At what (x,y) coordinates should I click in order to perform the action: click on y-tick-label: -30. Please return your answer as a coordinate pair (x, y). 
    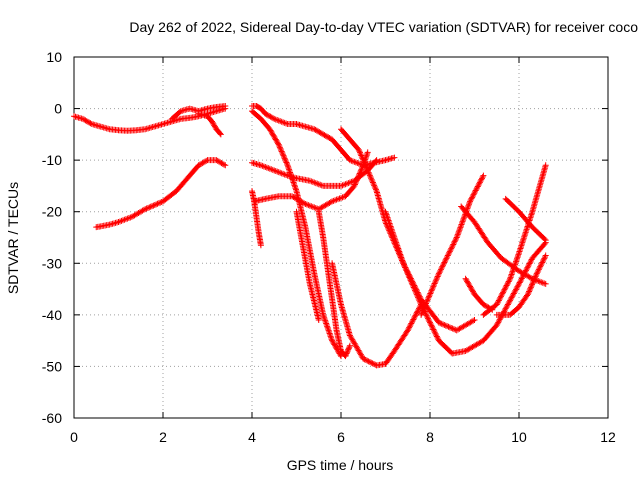
    Looking at the image, I should click on (52, 263).